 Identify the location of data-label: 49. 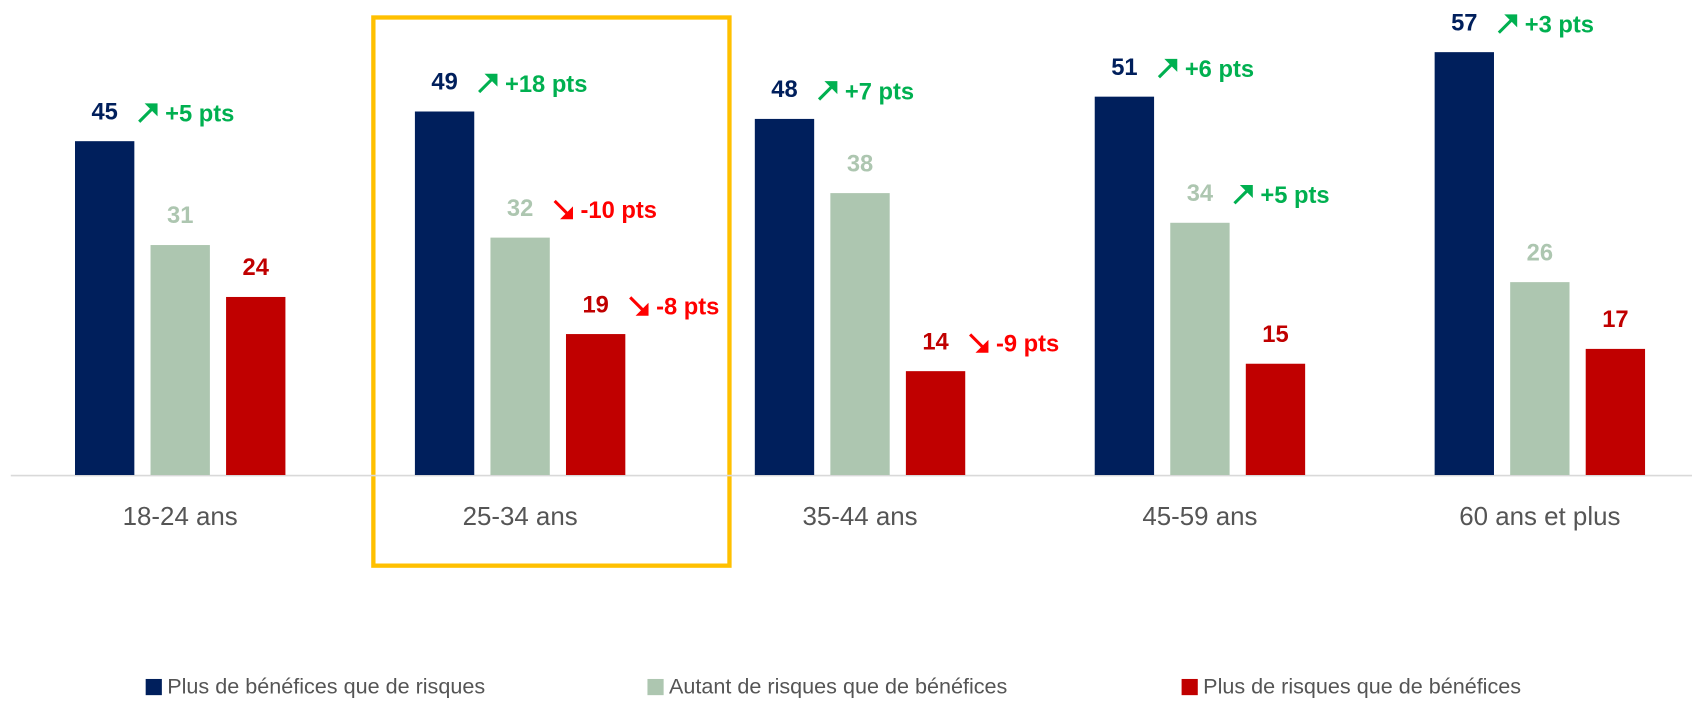
(444, 83).